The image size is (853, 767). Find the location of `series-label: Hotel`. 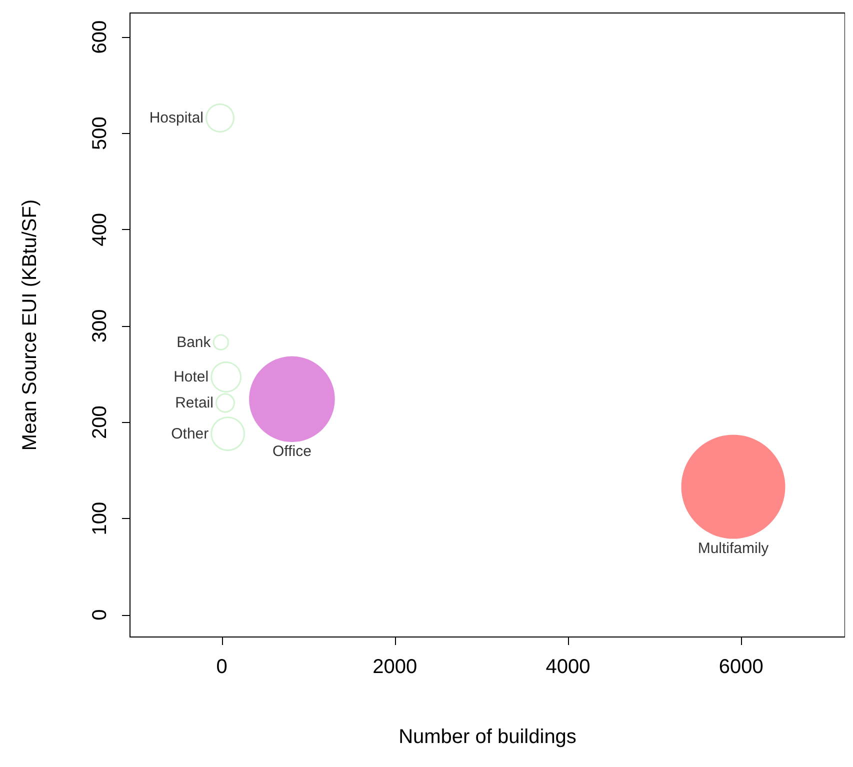

series-label: Hotel is located at coordinates (191, 377).